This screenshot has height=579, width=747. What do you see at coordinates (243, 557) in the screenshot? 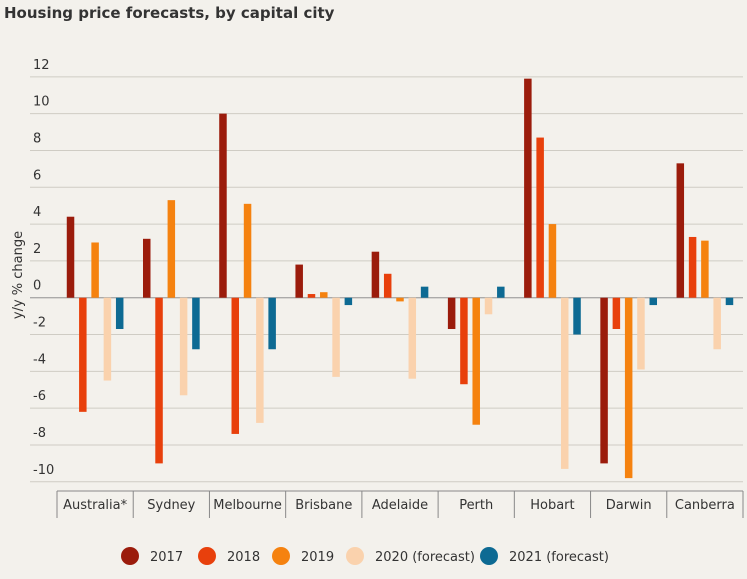
I see `legend-label: 2018` at bounding box center [243, 557].